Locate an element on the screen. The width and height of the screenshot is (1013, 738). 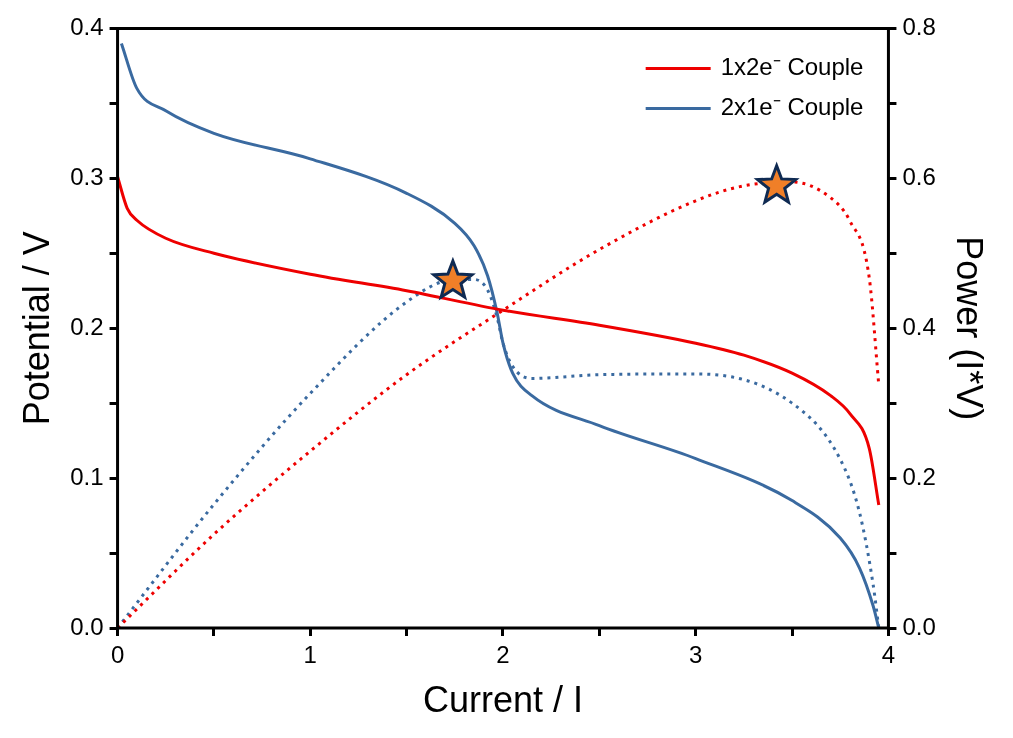
y-tick-label: 0.1 is located at coordinates (87, 476).